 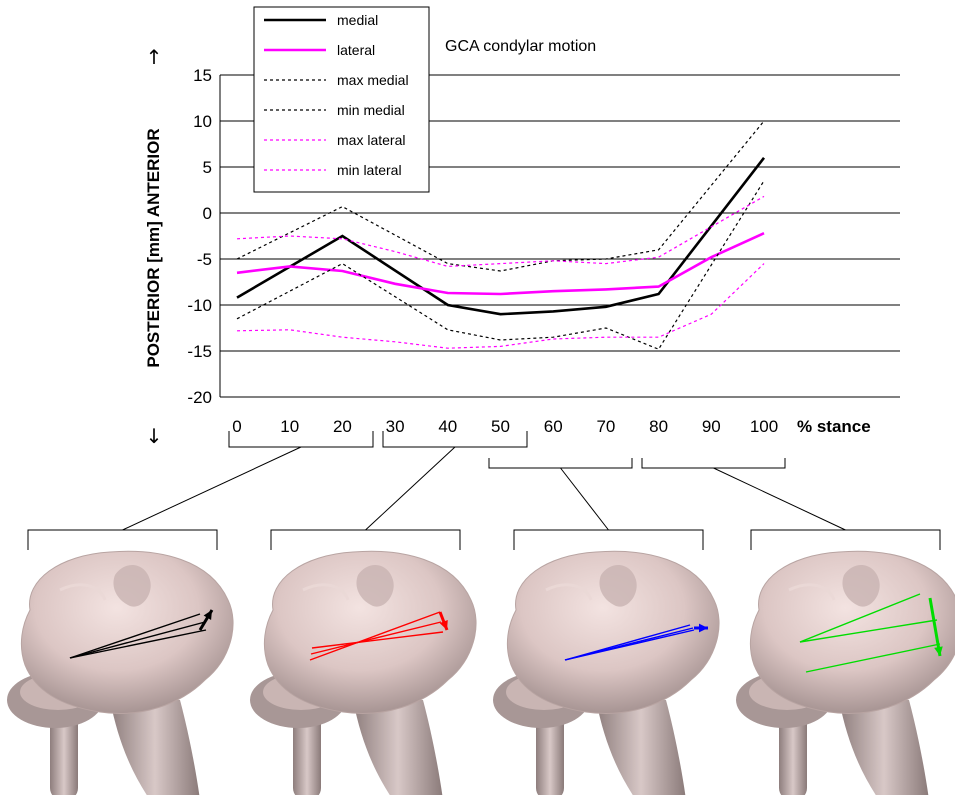 I want to click on y-tick-label: -20, so click(x=199, y=397).